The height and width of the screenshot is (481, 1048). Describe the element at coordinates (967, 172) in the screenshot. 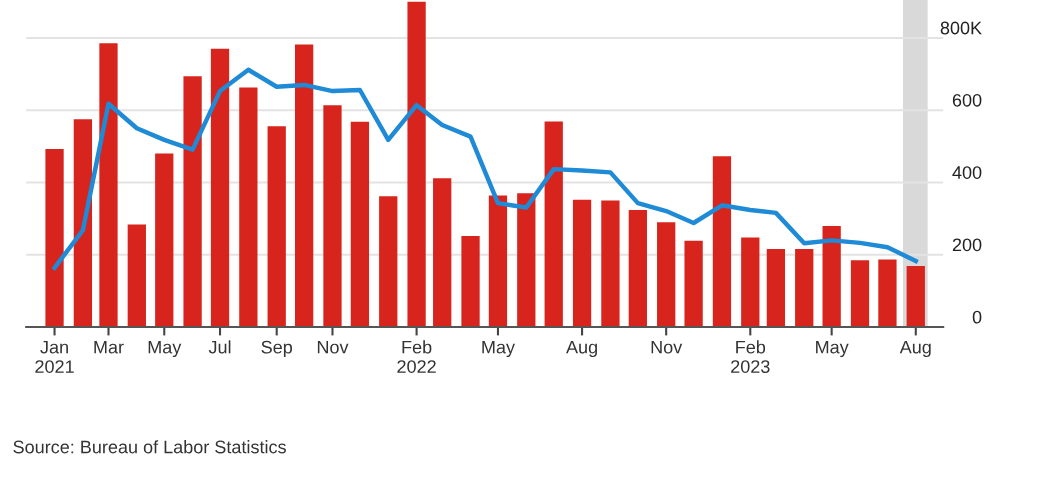

I see `y-tick-label: 400` at that location.